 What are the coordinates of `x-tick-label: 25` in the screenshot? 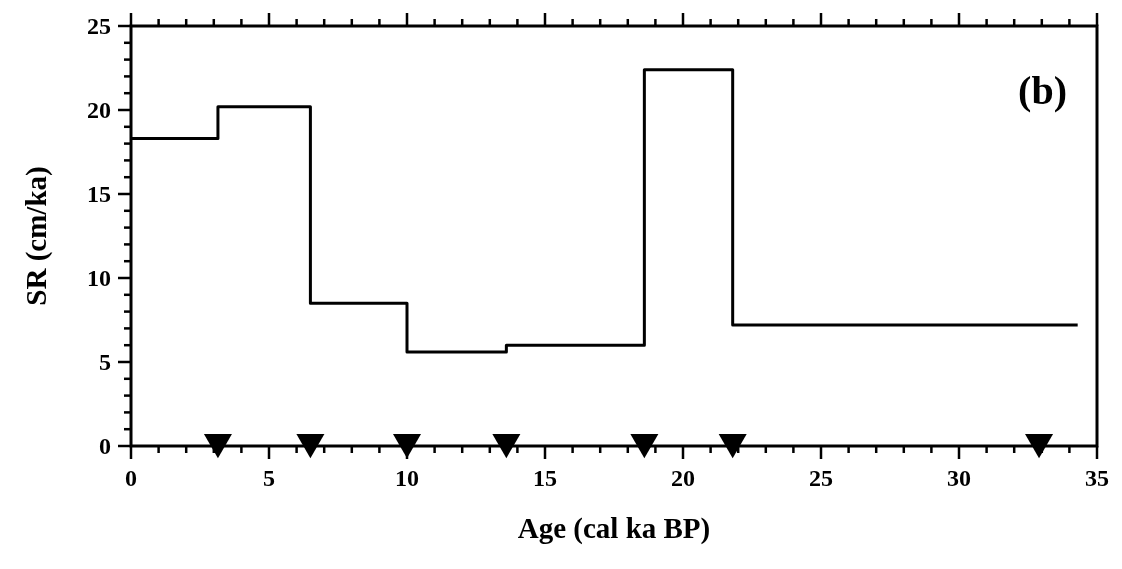 It's located at (821, 478).